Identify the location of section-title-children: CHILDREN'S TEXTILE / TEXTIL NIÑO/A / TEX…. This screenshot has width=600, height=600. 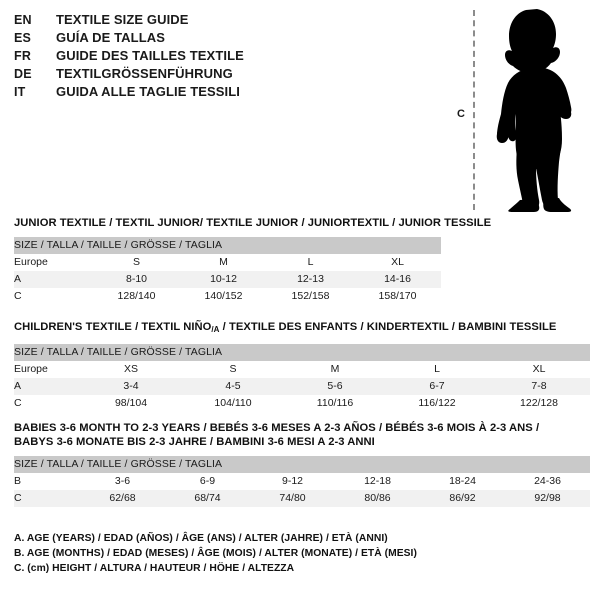
(302, 328).